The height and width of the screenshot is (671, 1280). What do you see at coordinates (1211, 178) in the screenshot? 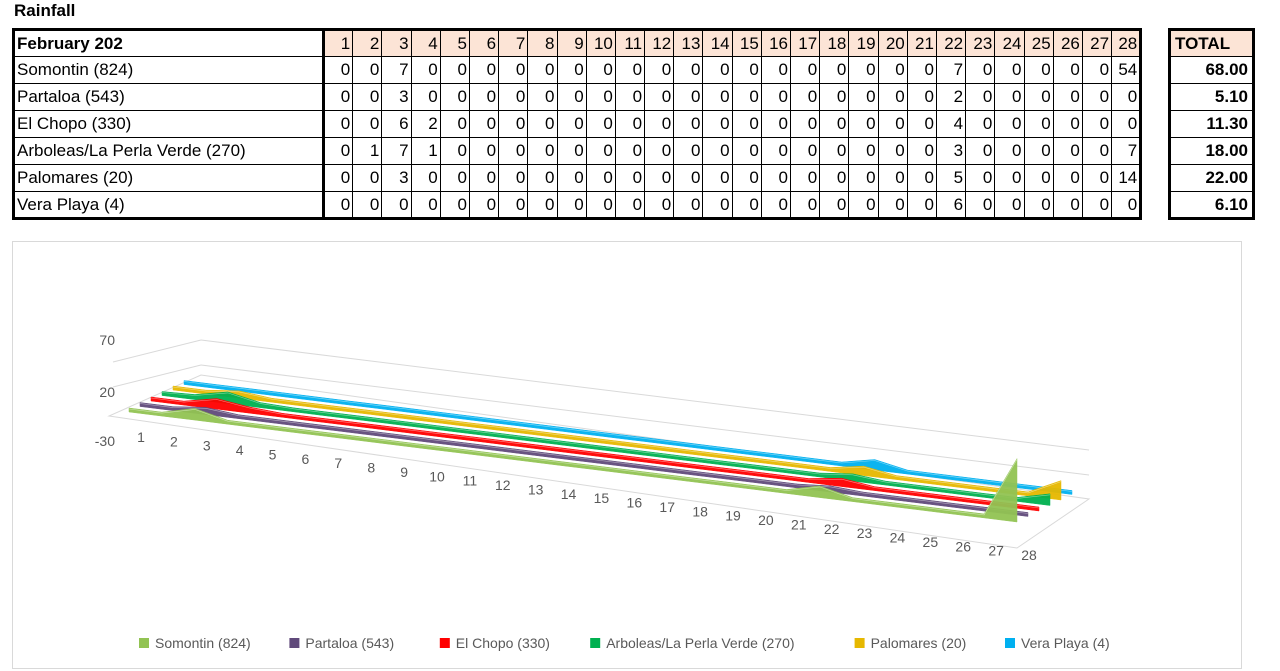
I see `total-cell: 22.00` at bounding box center [1211, 178].